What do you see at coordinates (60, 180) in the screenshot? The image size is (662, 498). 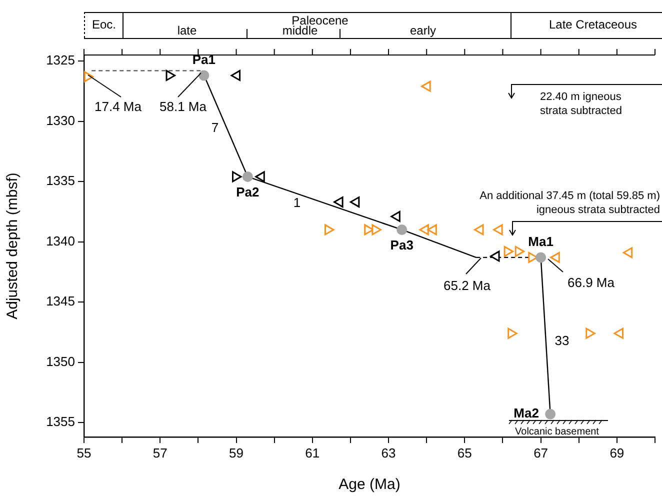 I see `y-tick-label: 1335` at bounding box center [60, 180].